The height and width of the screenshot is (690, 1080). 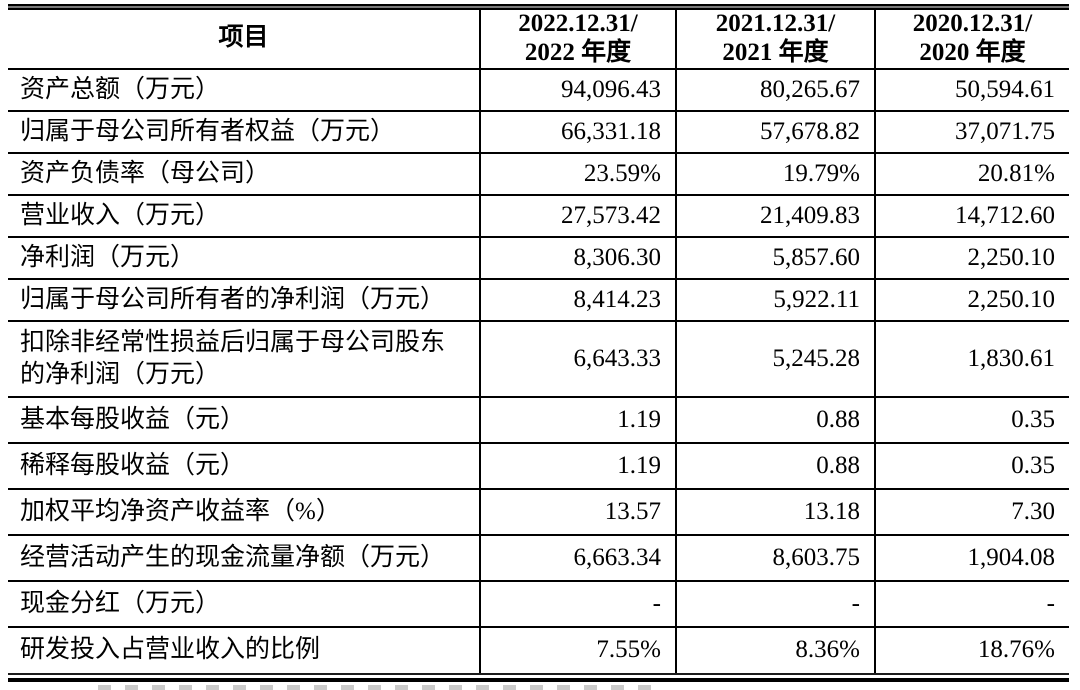 What do you see at coordinates (378, 687) in the screenshot?
I see `clipped-text-remnant` at bounding box center [378, 687].